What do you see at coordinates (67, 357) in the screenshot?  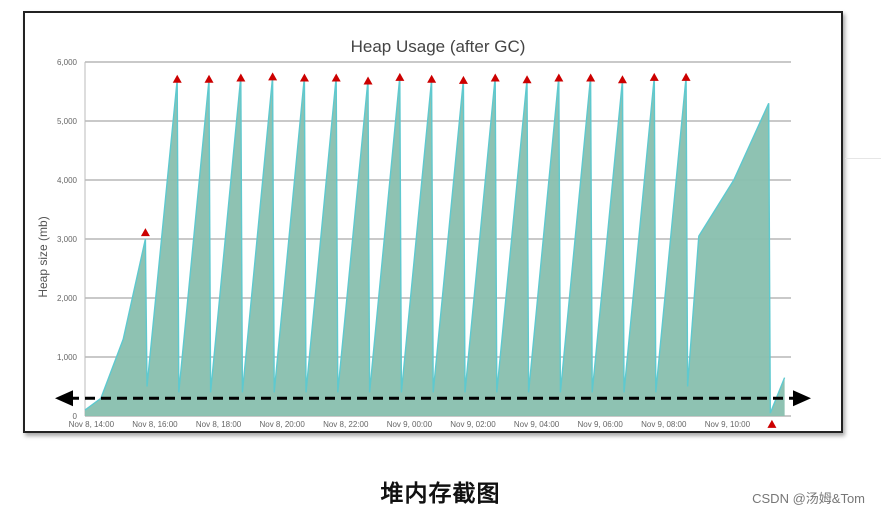 I see `y-tick-label: 1,000` at bounding box center [67, 357].